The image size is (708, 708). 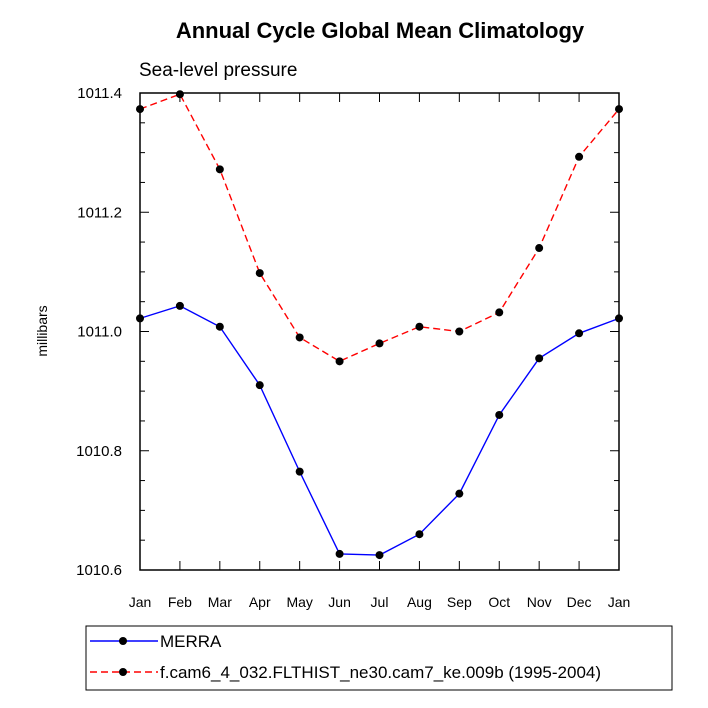 I want to click on legend-label: MERRA, so click(x=191, y=641).